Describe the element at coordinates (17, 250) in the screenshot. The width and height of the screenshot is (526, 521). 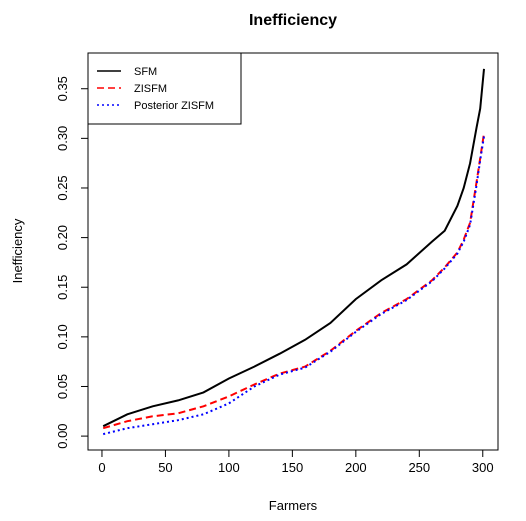
I see `y-axis-label: Inefficiency` at that location.